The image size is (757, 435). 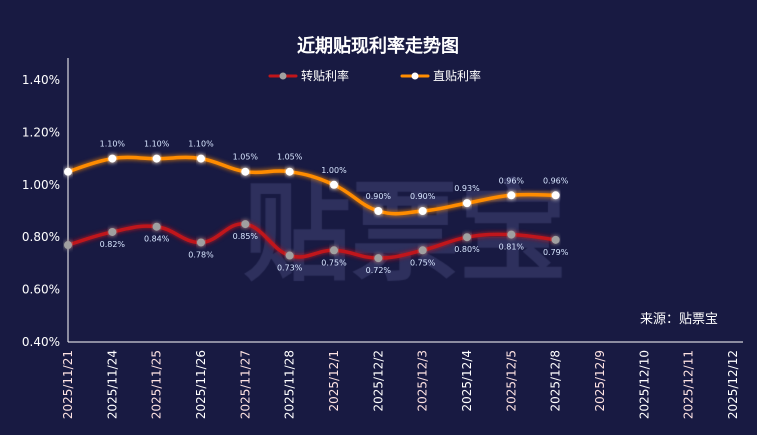 I want to click on data-label: 0.79%, so click(x=556, y=252).